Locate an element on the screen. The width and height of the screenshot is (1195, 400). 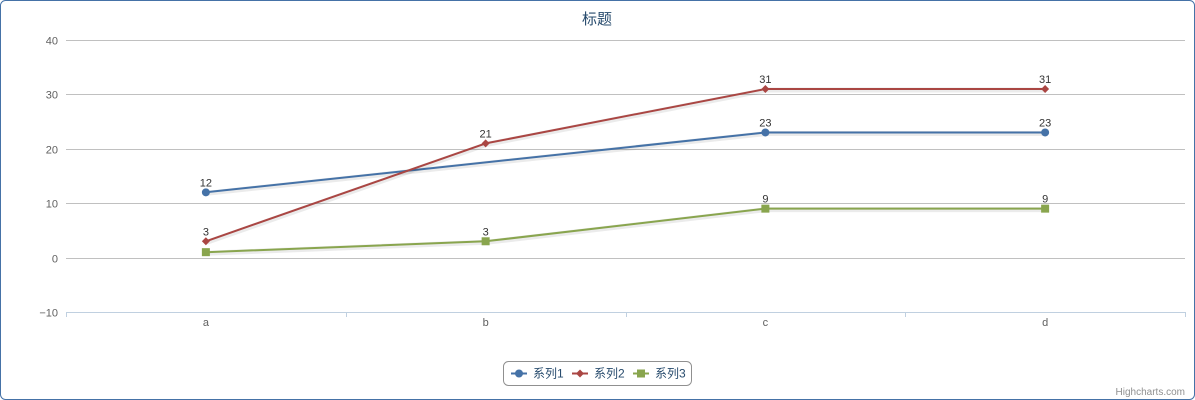
legend: 系列1 系列2 系列3 is located at coordinates (597, 373).